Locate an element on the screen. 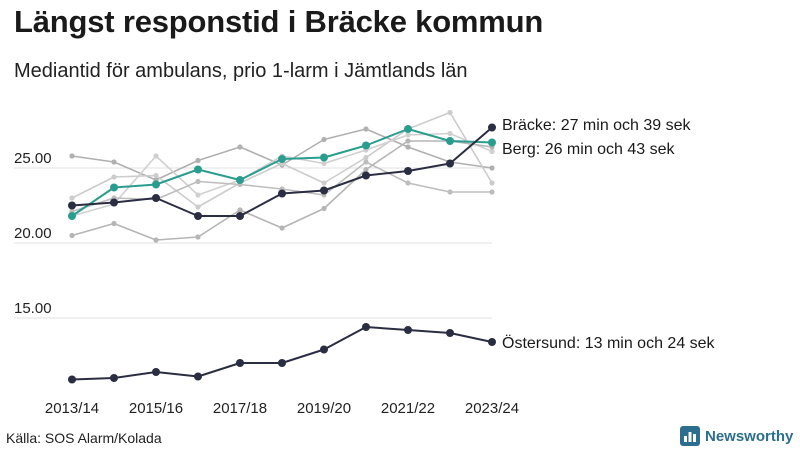  y-tick-label: 20.00 is located at coordinates (33, 233).